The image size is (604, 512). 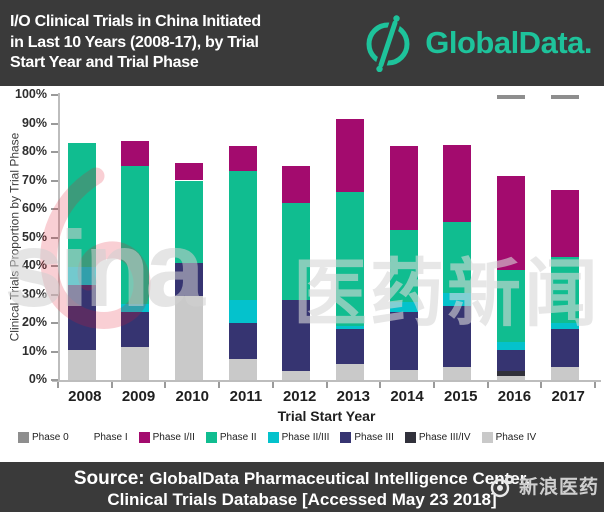 What do you see at coordinates (403, 375) in the screenshot?
I see `bar-segment-2014-Phase-IV` at bounding box center [403, 375].